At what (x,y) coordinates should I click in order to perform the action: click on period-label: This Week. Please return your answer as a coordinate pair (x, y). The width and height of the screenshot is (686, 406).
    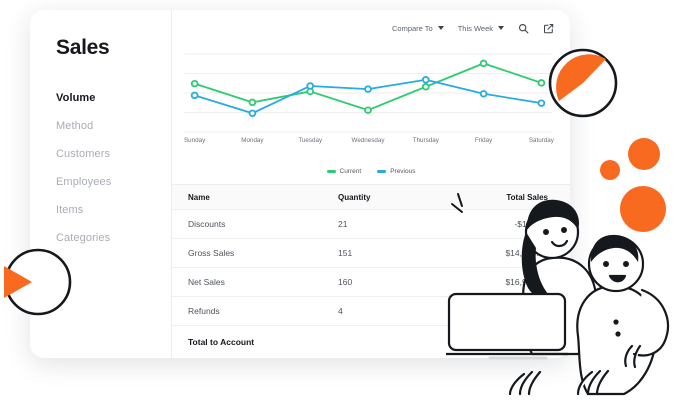
    Looking at the image, I should click on (475, 28).